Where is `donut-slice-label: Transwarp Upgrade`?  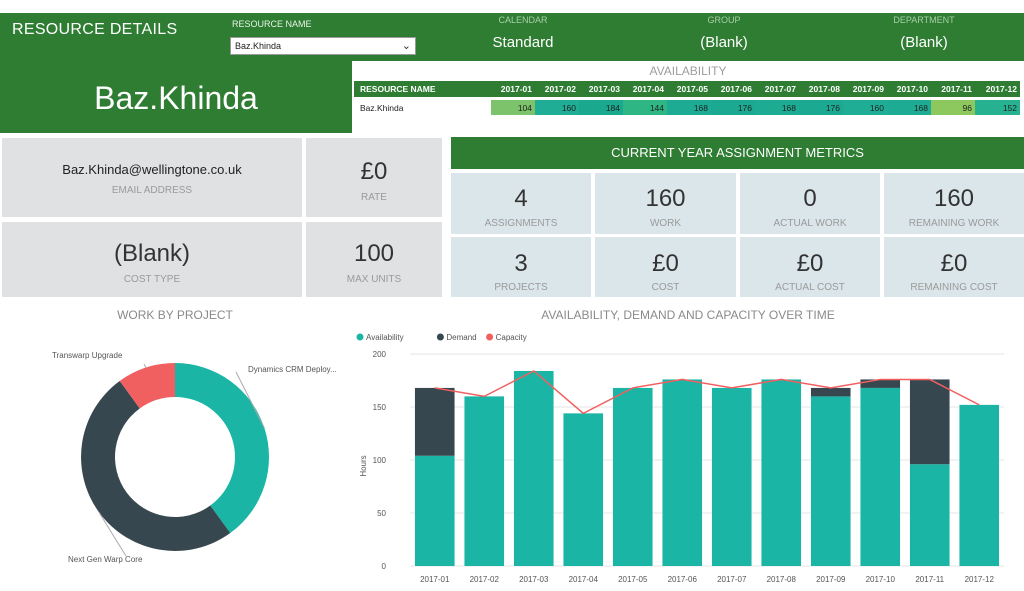 donut-slice-label: Transwarp Upgrade is located at coordinates (87, 355).